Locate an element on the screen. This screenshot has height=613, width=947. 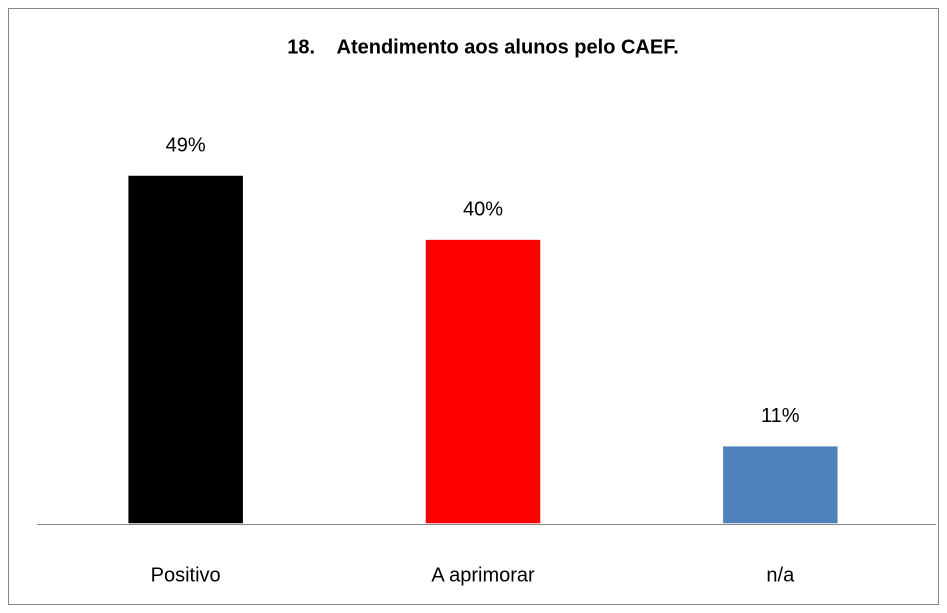
x-tick-label: Positivo is located at coordinates (186, 575).